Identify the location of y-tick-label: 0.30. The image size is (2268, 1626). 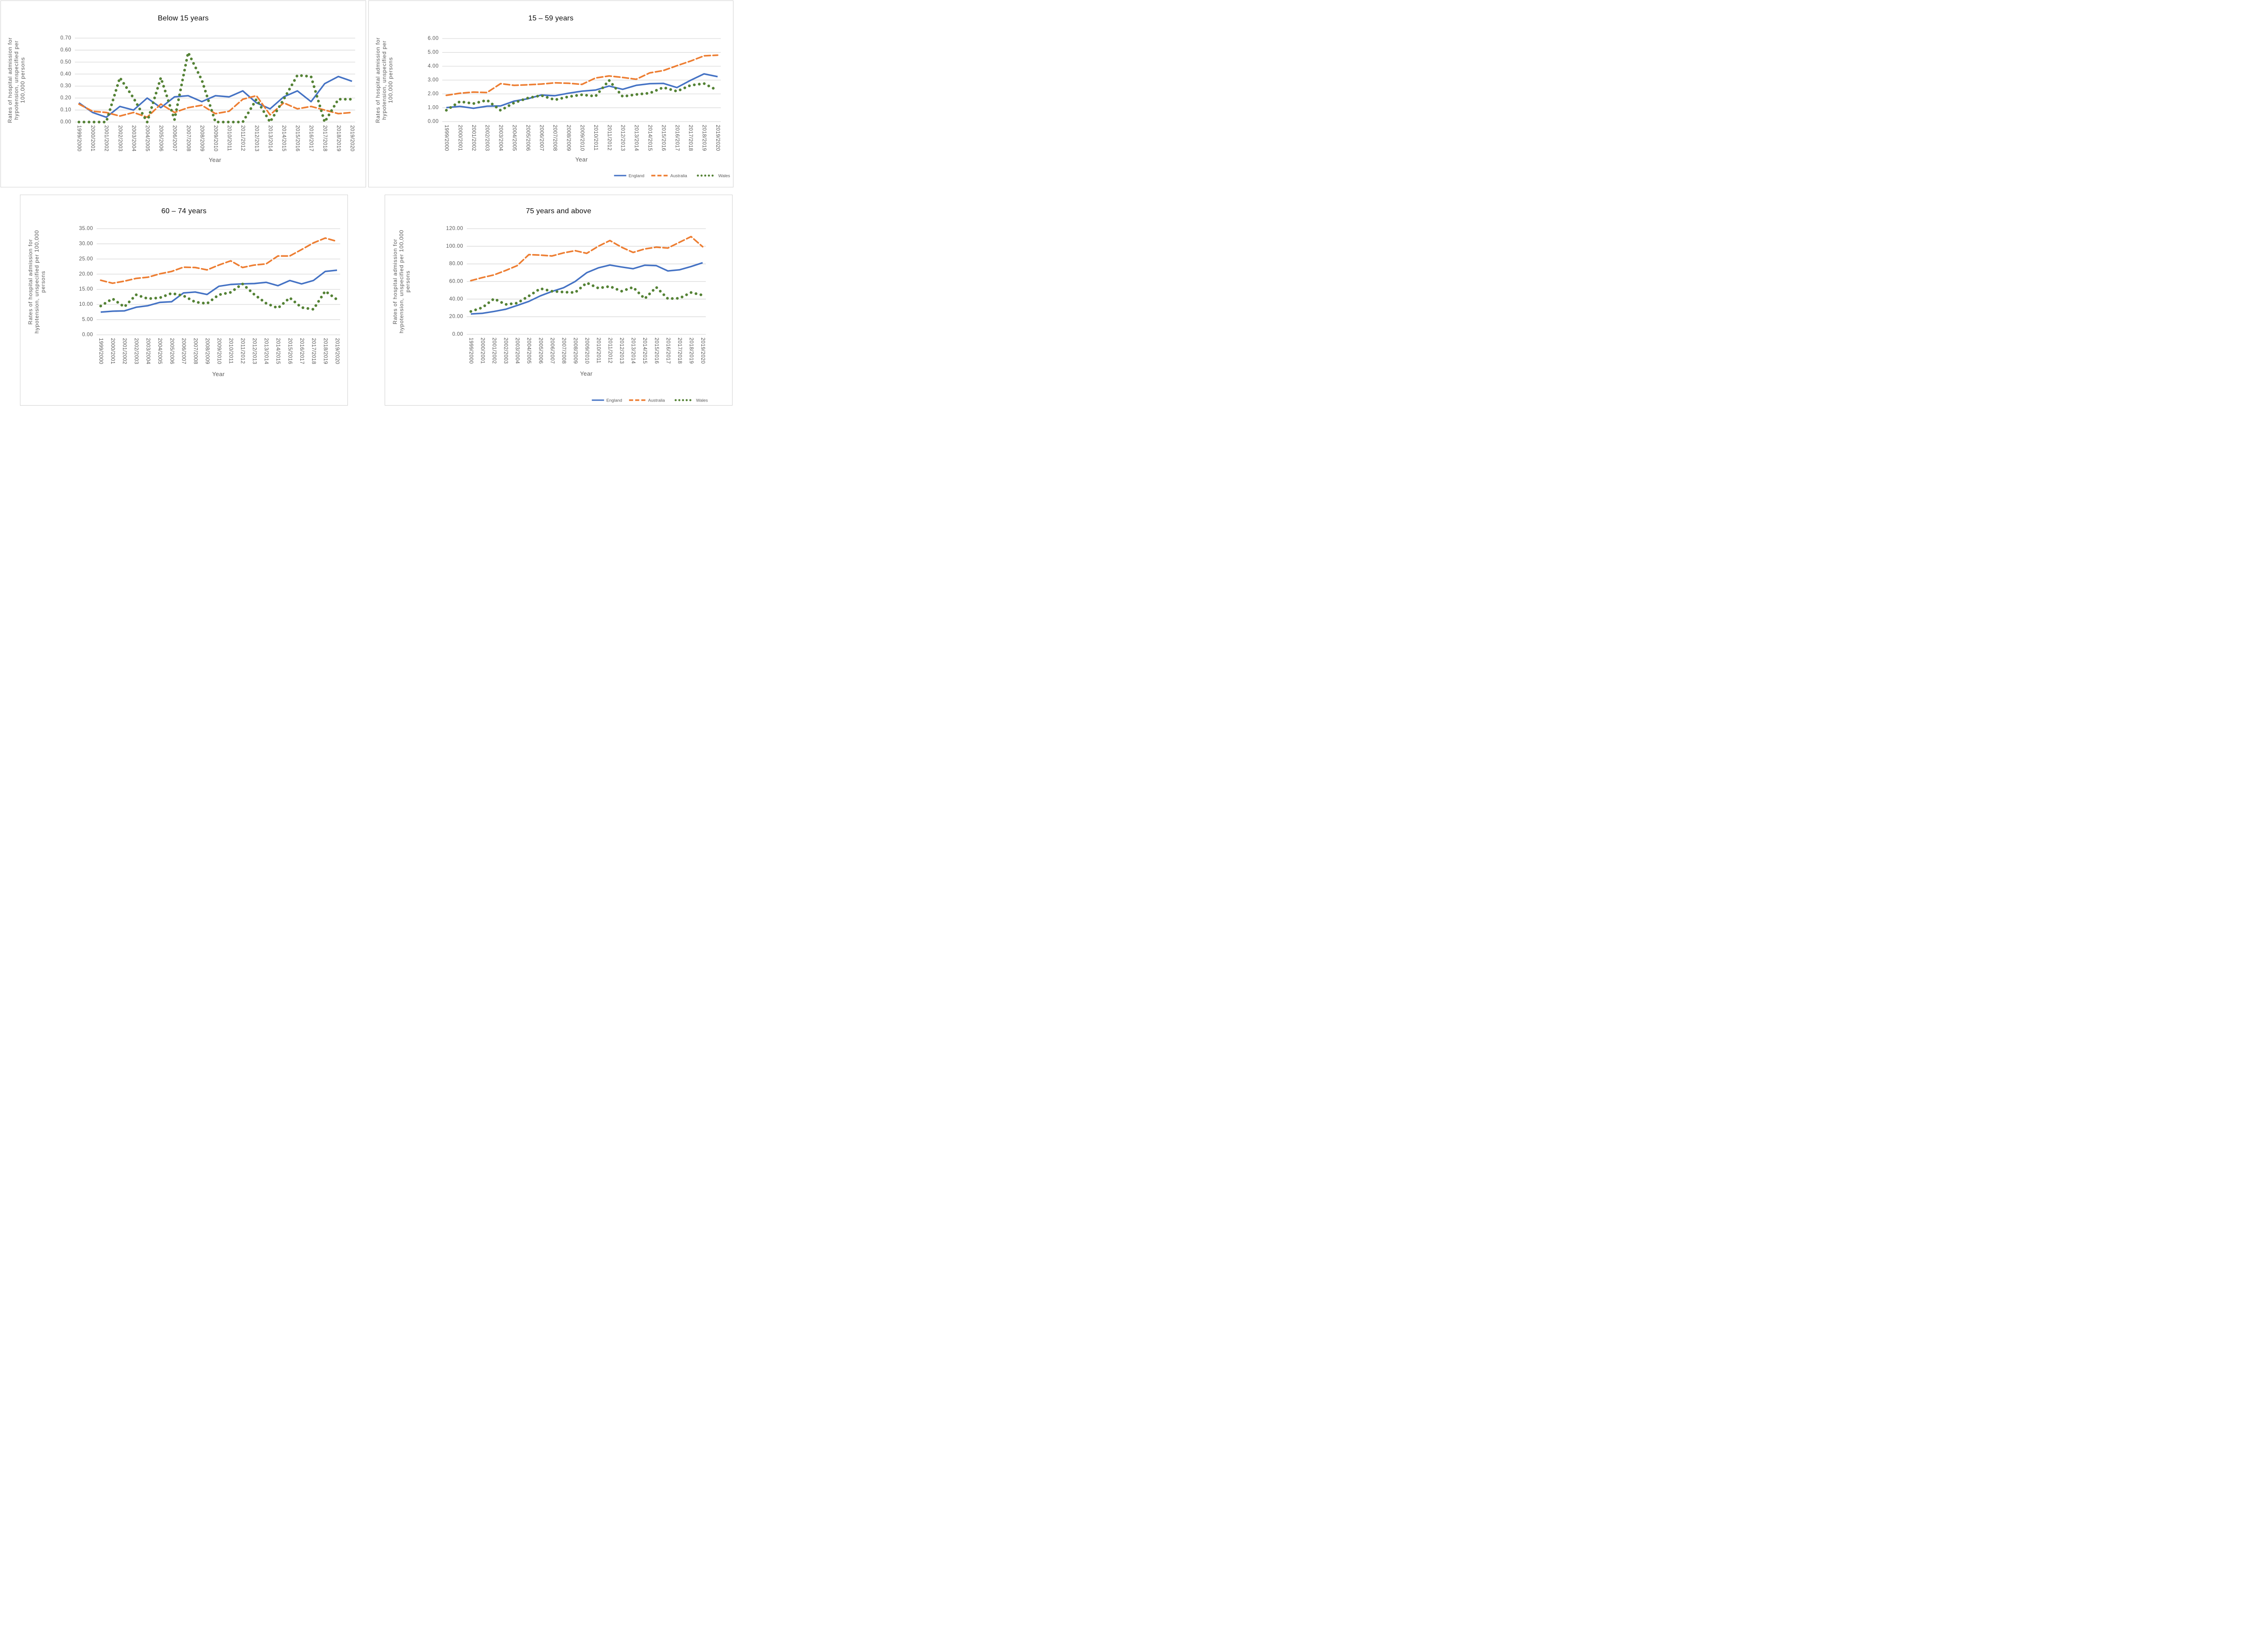
(65, 86).